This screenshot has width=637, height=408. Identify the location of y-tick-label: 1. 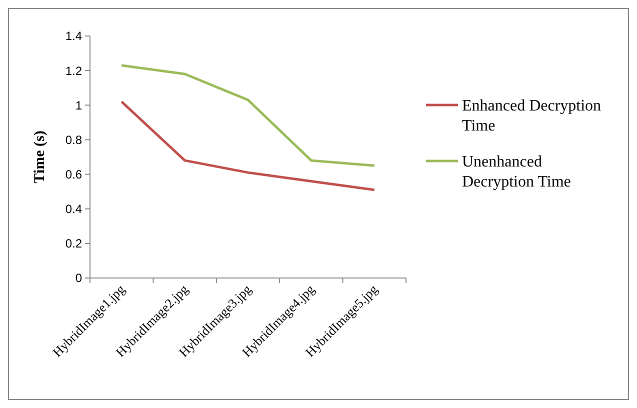
(78, 105).